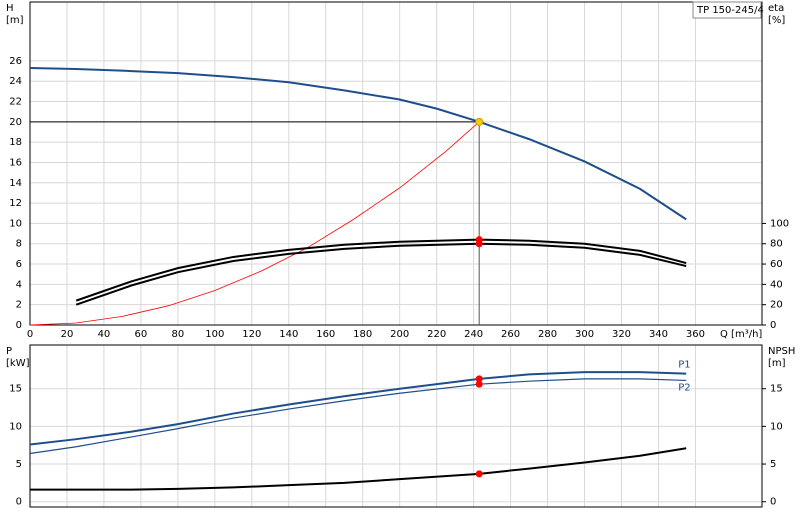 The image size is (800, 520). Describe the element at coordinates (399, 334) in the screenshot. I see `x-tick-label: 200` at that location.